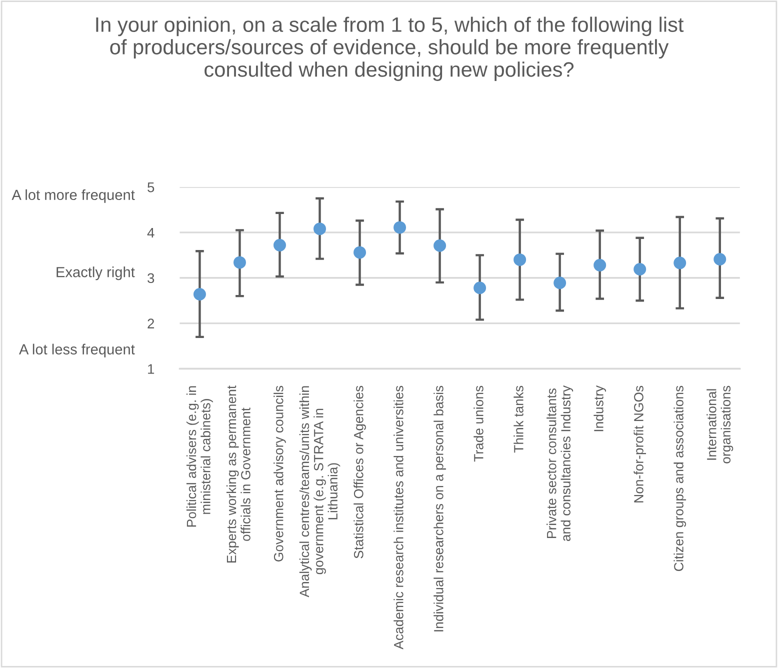  What do you see at coordinates (73, 196) in the screenshot?
I see `text: A lot more frequent` at bounding box center [73, 196].